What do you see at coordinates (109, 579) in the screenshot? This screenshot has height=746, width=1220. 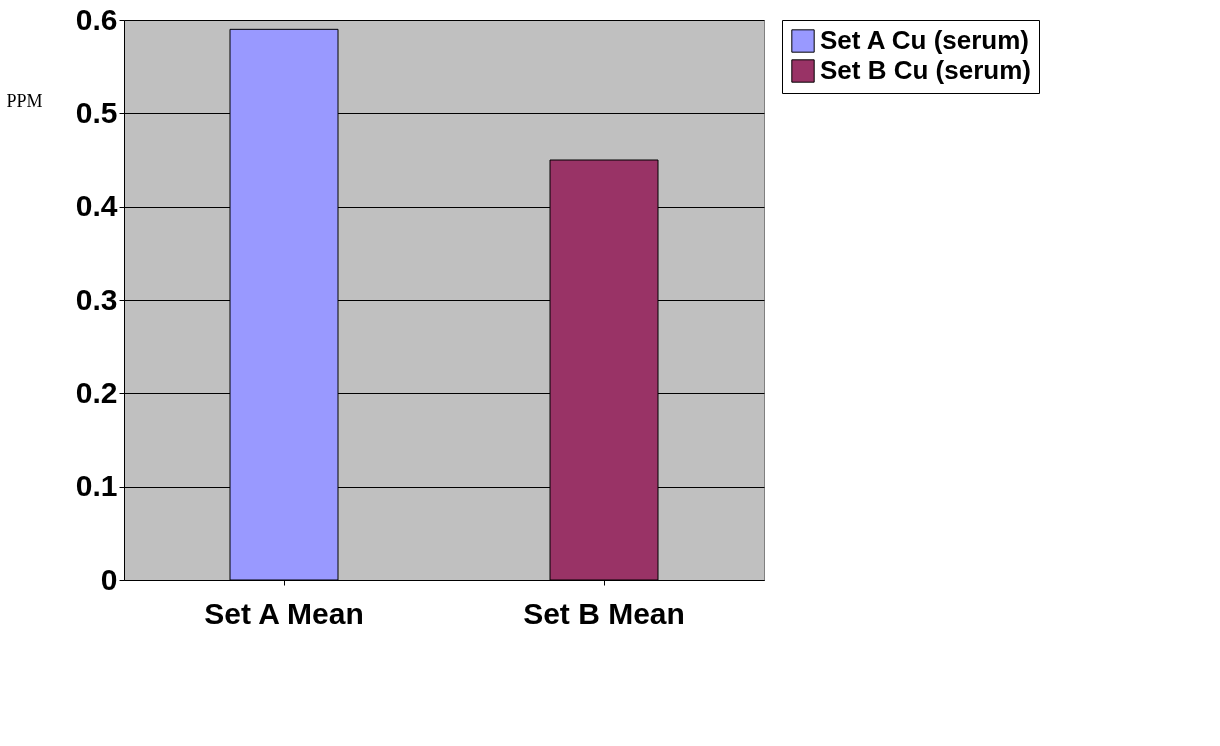 I see `y-tick-label: 0` at bounding box center [109, 579].